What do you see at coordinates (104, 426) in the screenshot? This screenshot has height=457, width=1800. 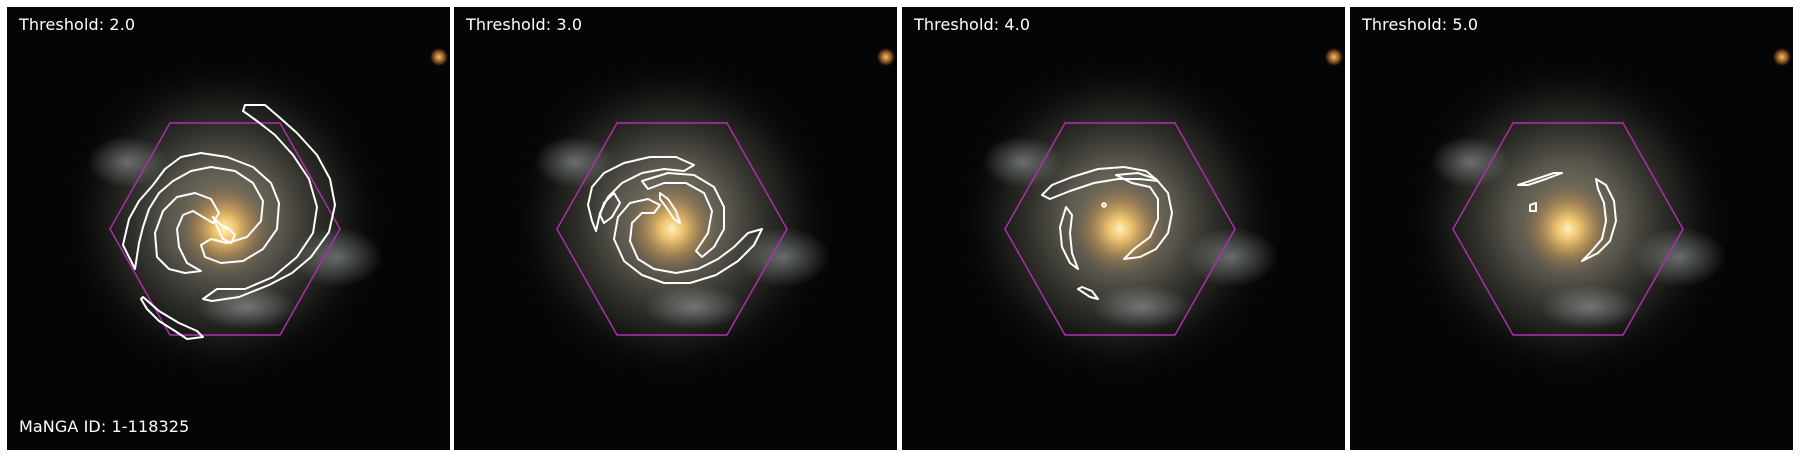 I see `manga-id-label: MaNGA ID: 1-118325` at bounding box center [104, 426].